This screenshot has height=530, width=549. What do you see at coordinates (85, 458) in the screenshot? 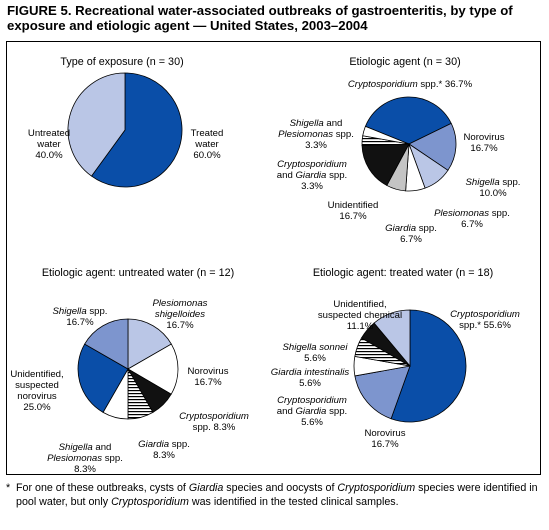
I see `pie-slice-label: Shigella and Plesiomonas spp. 8.3%` at bounding box center [85, 458].